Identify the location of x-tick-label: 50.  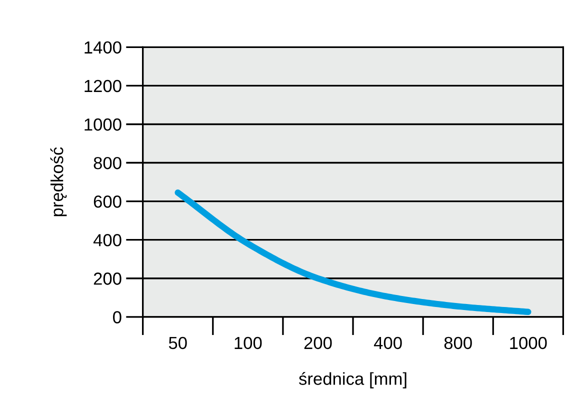
(177, 343).